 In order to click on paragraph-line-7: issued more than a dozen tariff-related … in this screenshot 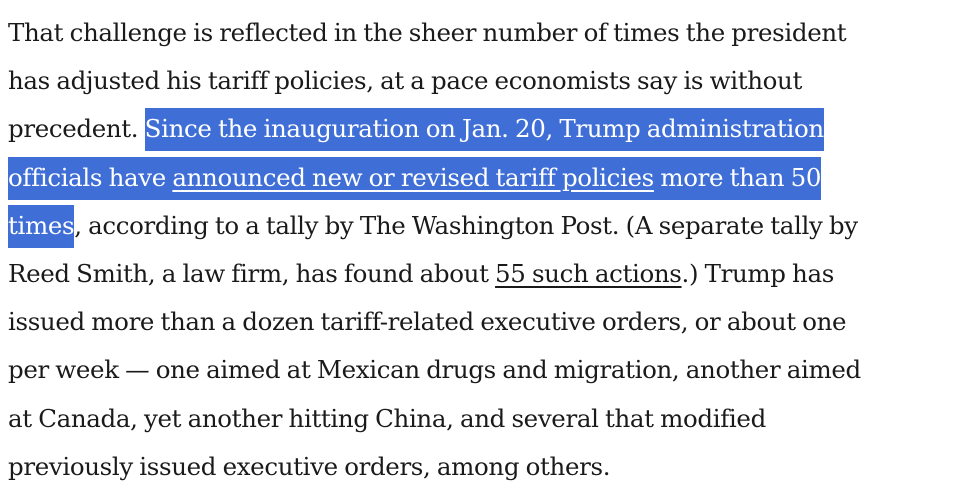, I will do `click(427, 322)`.